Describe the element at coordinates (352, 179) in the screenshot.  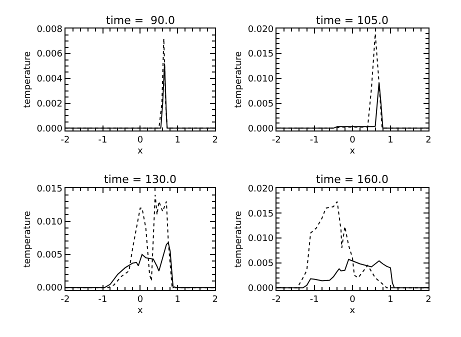
I see `chart-title: time = 160.0` at that location.